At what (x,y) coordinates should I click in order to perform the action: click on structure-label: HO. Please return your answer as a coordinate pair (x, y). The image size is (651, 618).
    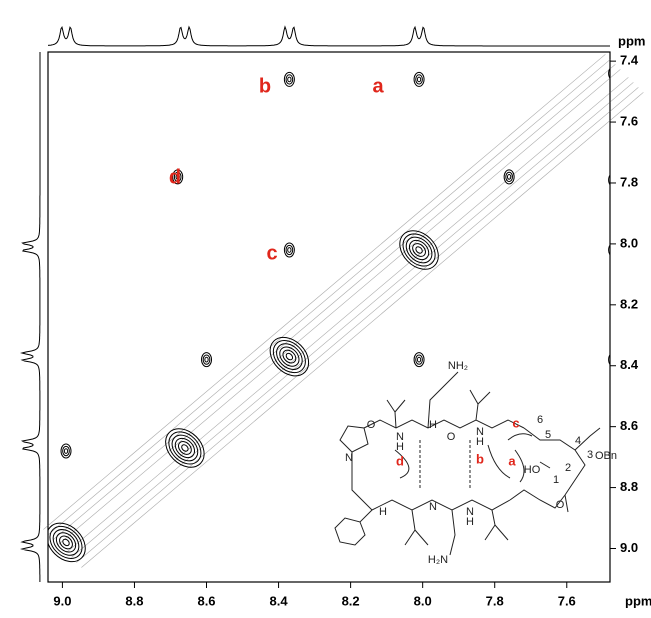
    Looking at the image, I should click on (532, 470).